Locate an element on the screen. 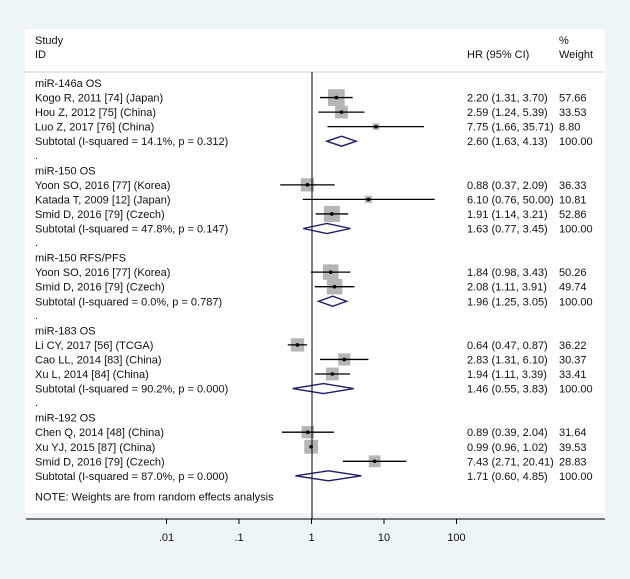 The image size is (630, 579). study-label: Katada T, 2009 [12] (Japan) is located at coordinates (103, 200).